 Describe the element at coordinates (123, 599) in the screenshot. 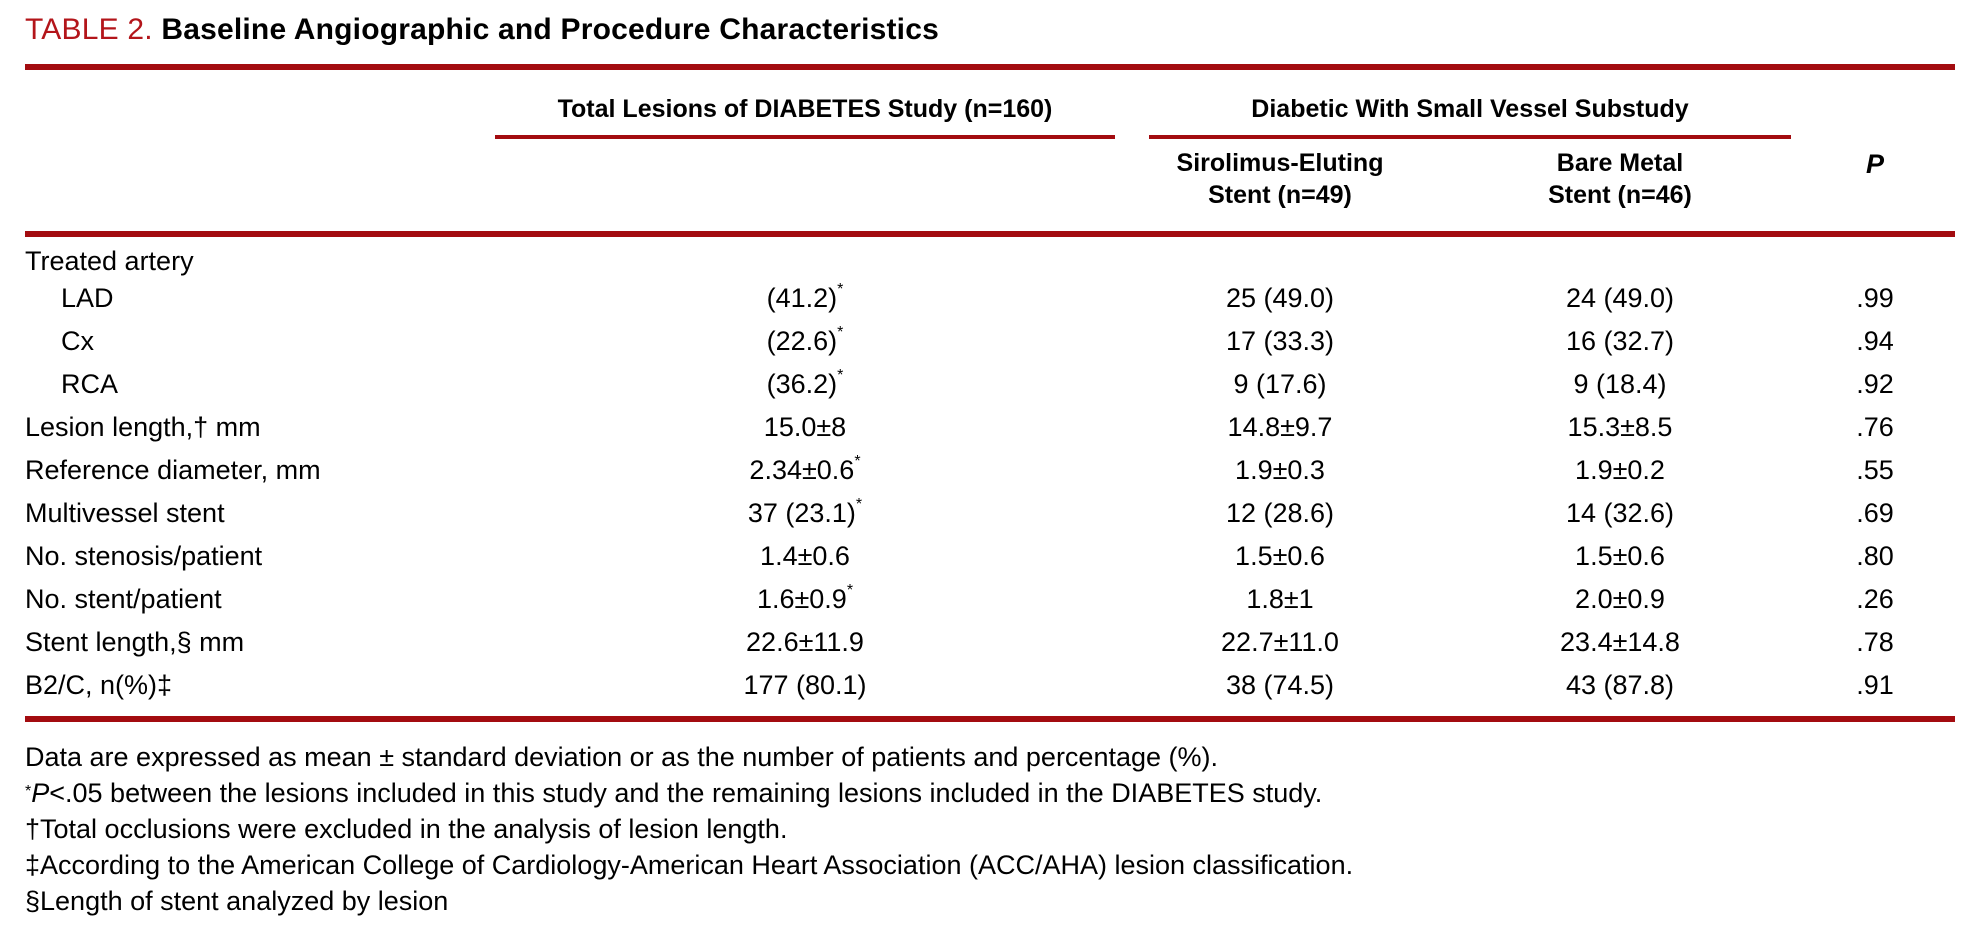

I see `row-label: No. stent/patient` at that location.